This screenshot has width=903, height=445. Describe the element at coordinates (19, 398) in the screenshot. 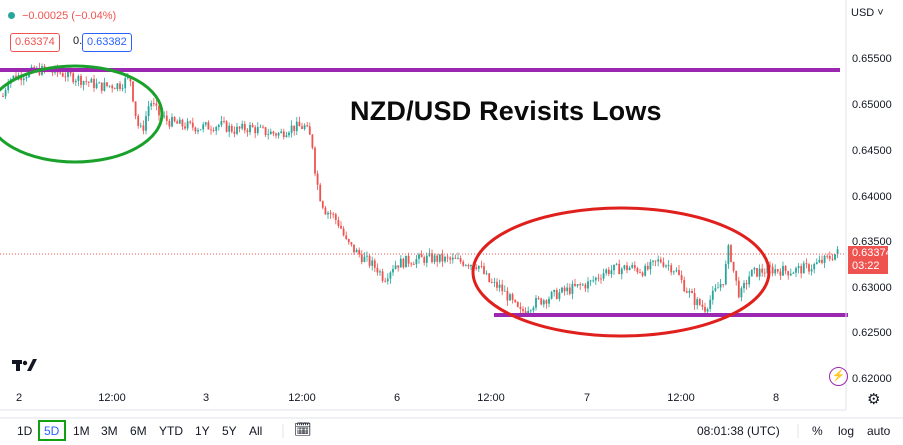

I see `x-tick-label: 2` at that location.